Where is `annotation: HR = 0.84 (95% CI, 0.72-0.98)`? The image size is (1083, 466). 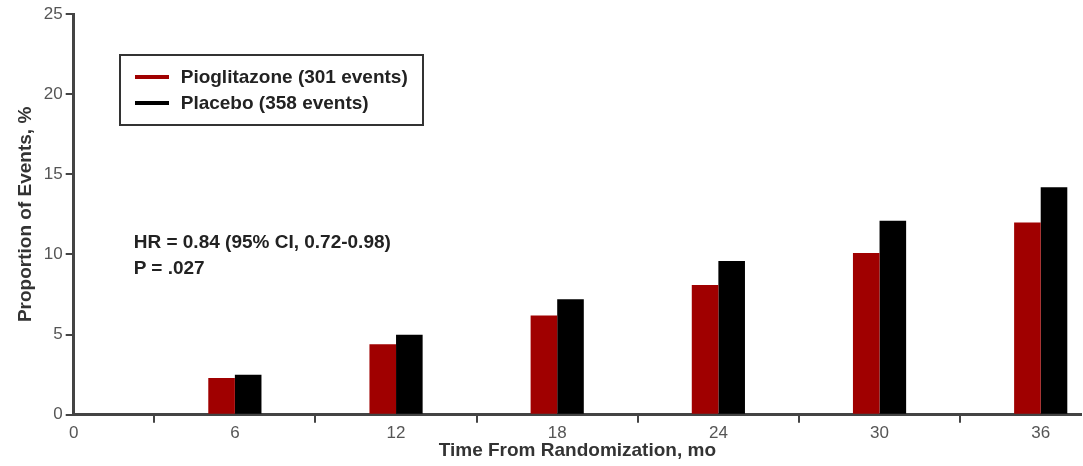
annotation: HR = 0.84 (95% CI, 0.72-0.98) is located at coordinates (262, 242).